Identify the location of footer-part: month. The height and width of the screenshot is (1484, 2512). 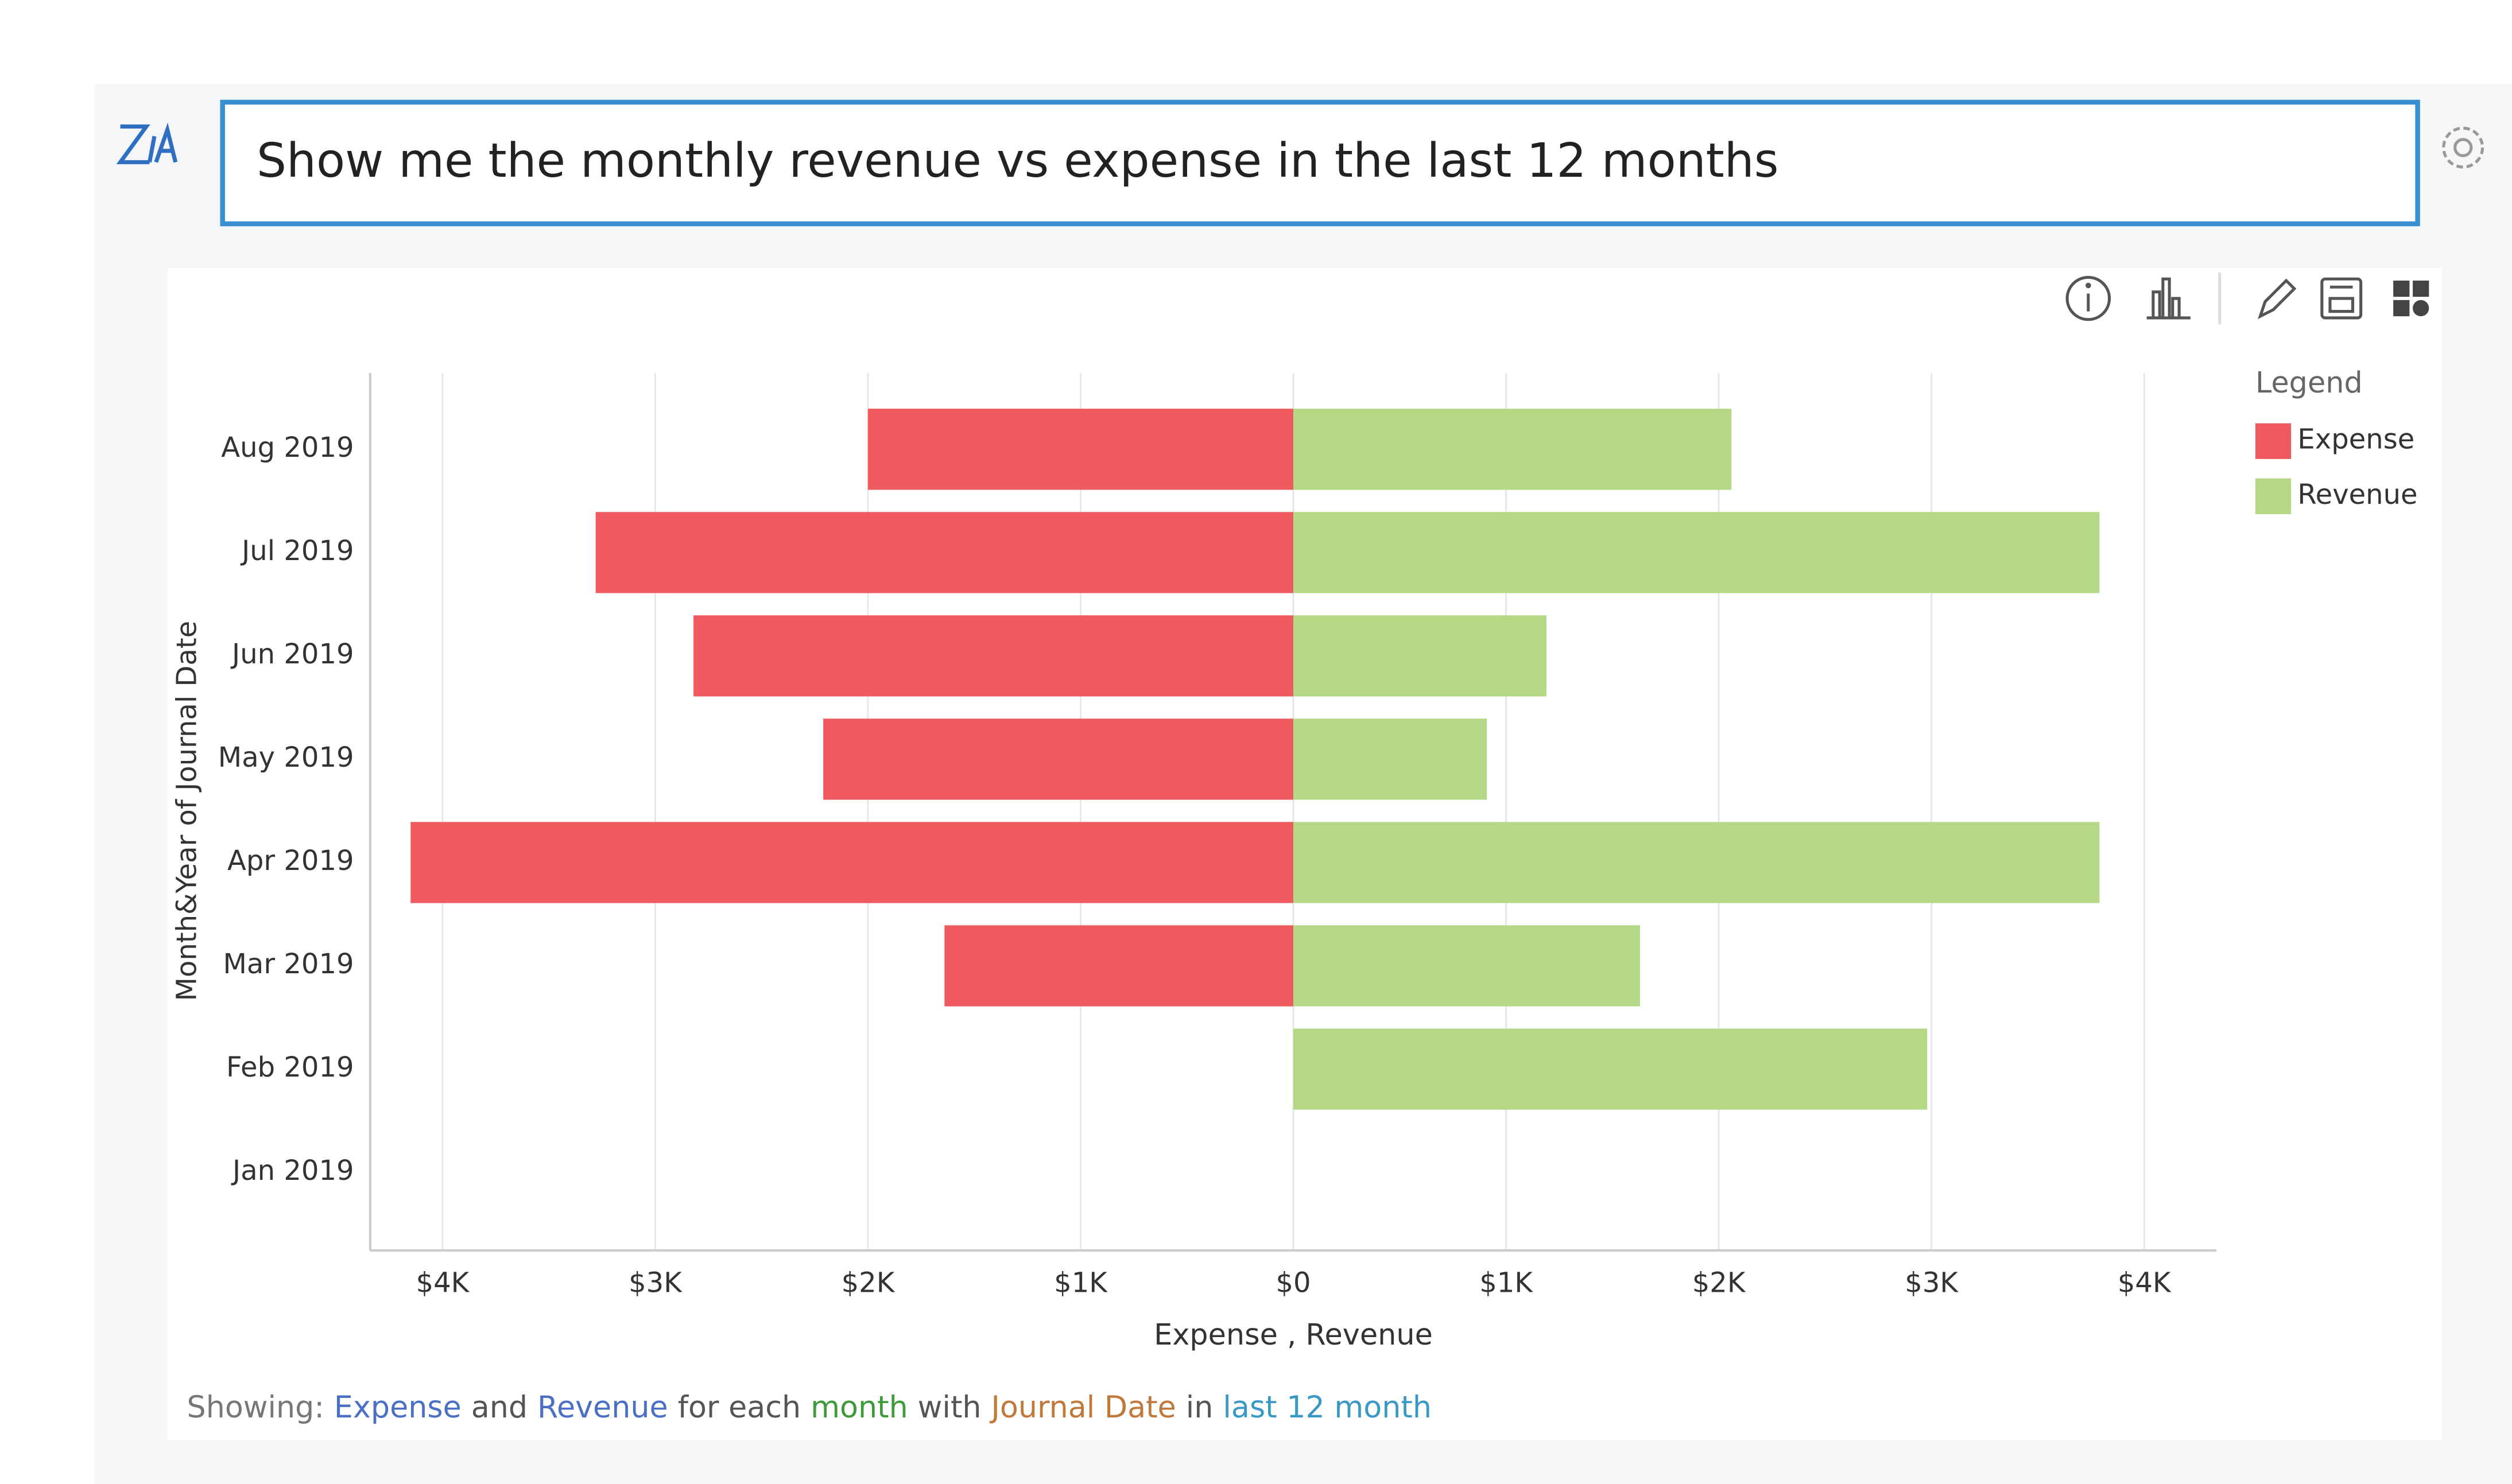
(859, 1407).